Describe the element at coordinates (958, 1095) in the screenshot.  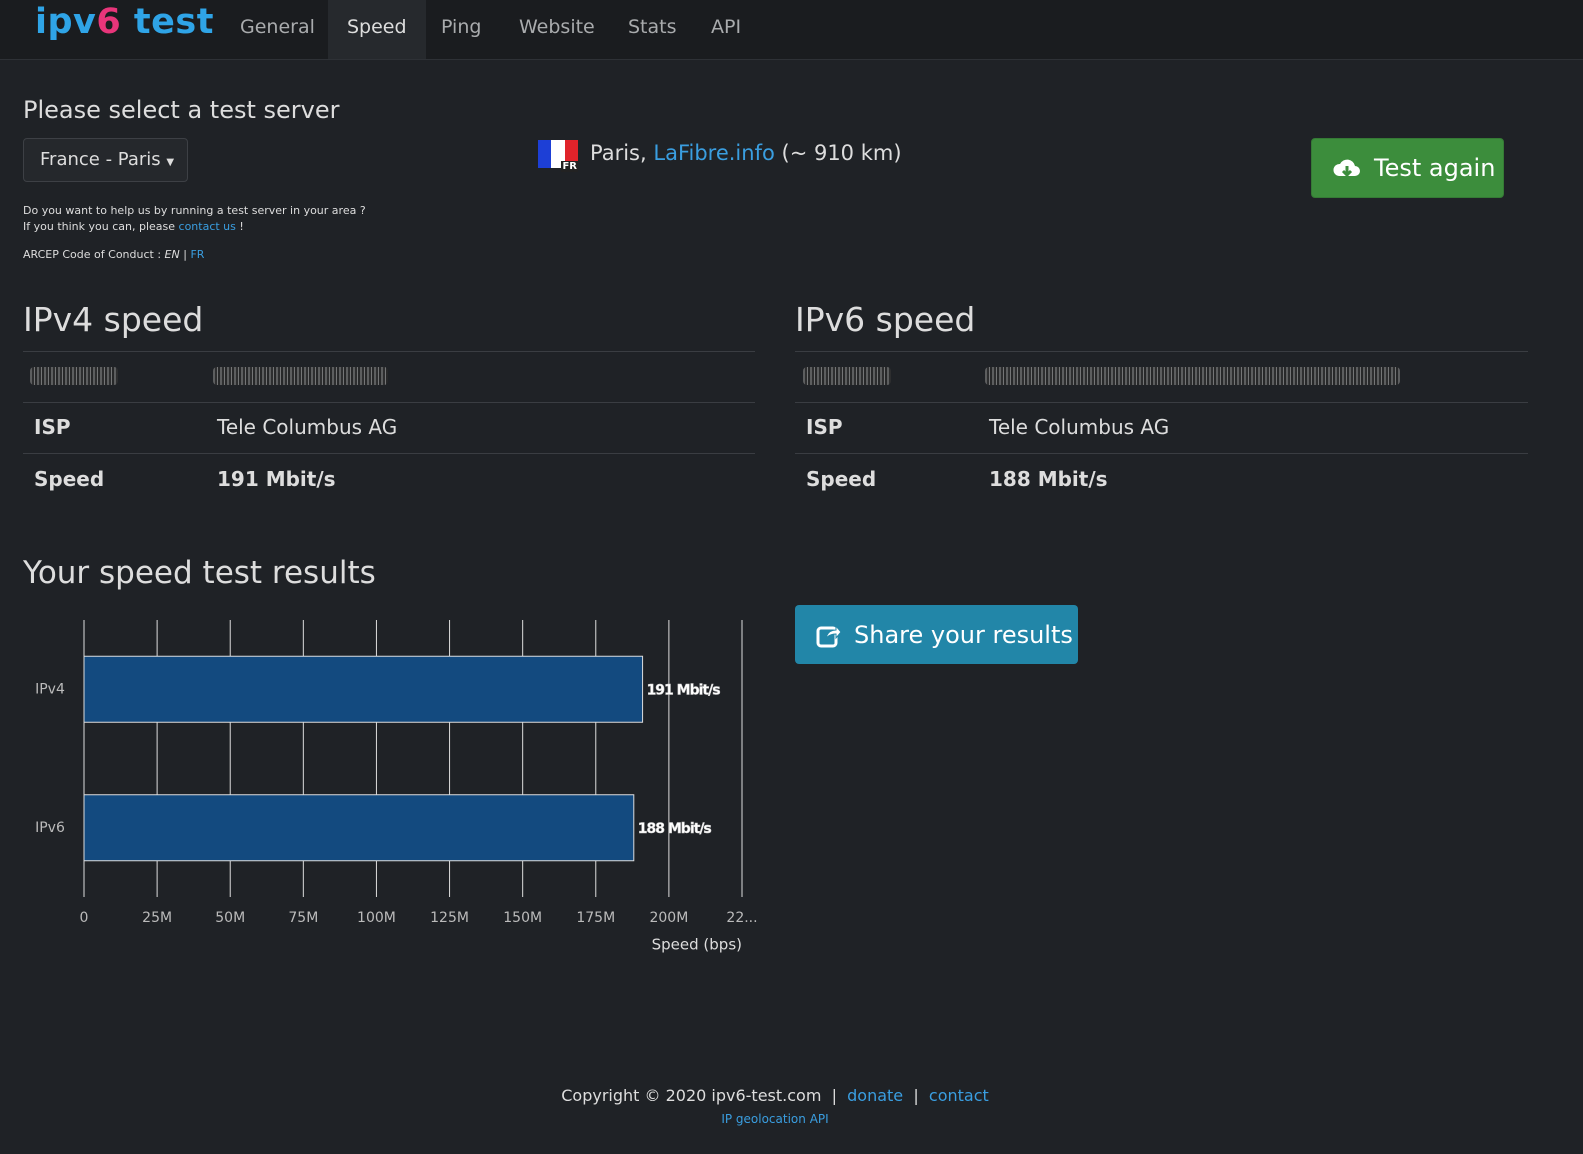
I see `contact-link: contact` at that location.